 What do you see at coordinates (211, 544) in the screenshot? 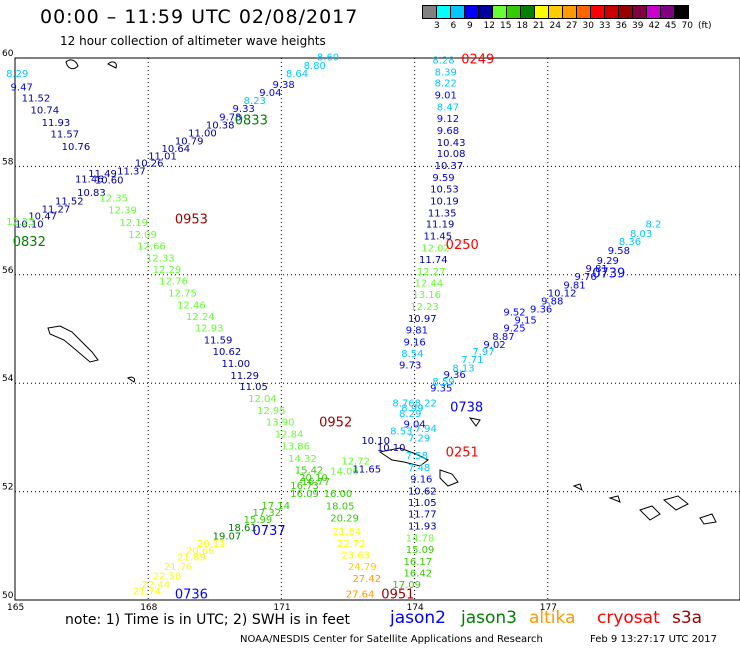
I see `wave-height-label: 20.11` at bounding box center [211, 544].